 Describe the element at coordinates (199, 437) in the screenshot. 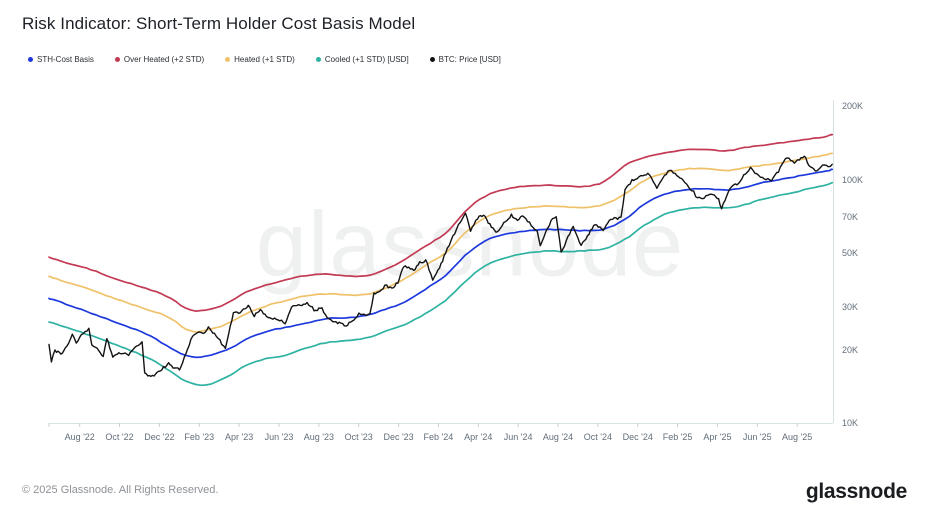

I see `x-axis-tick-label: Feb '23` at that location.